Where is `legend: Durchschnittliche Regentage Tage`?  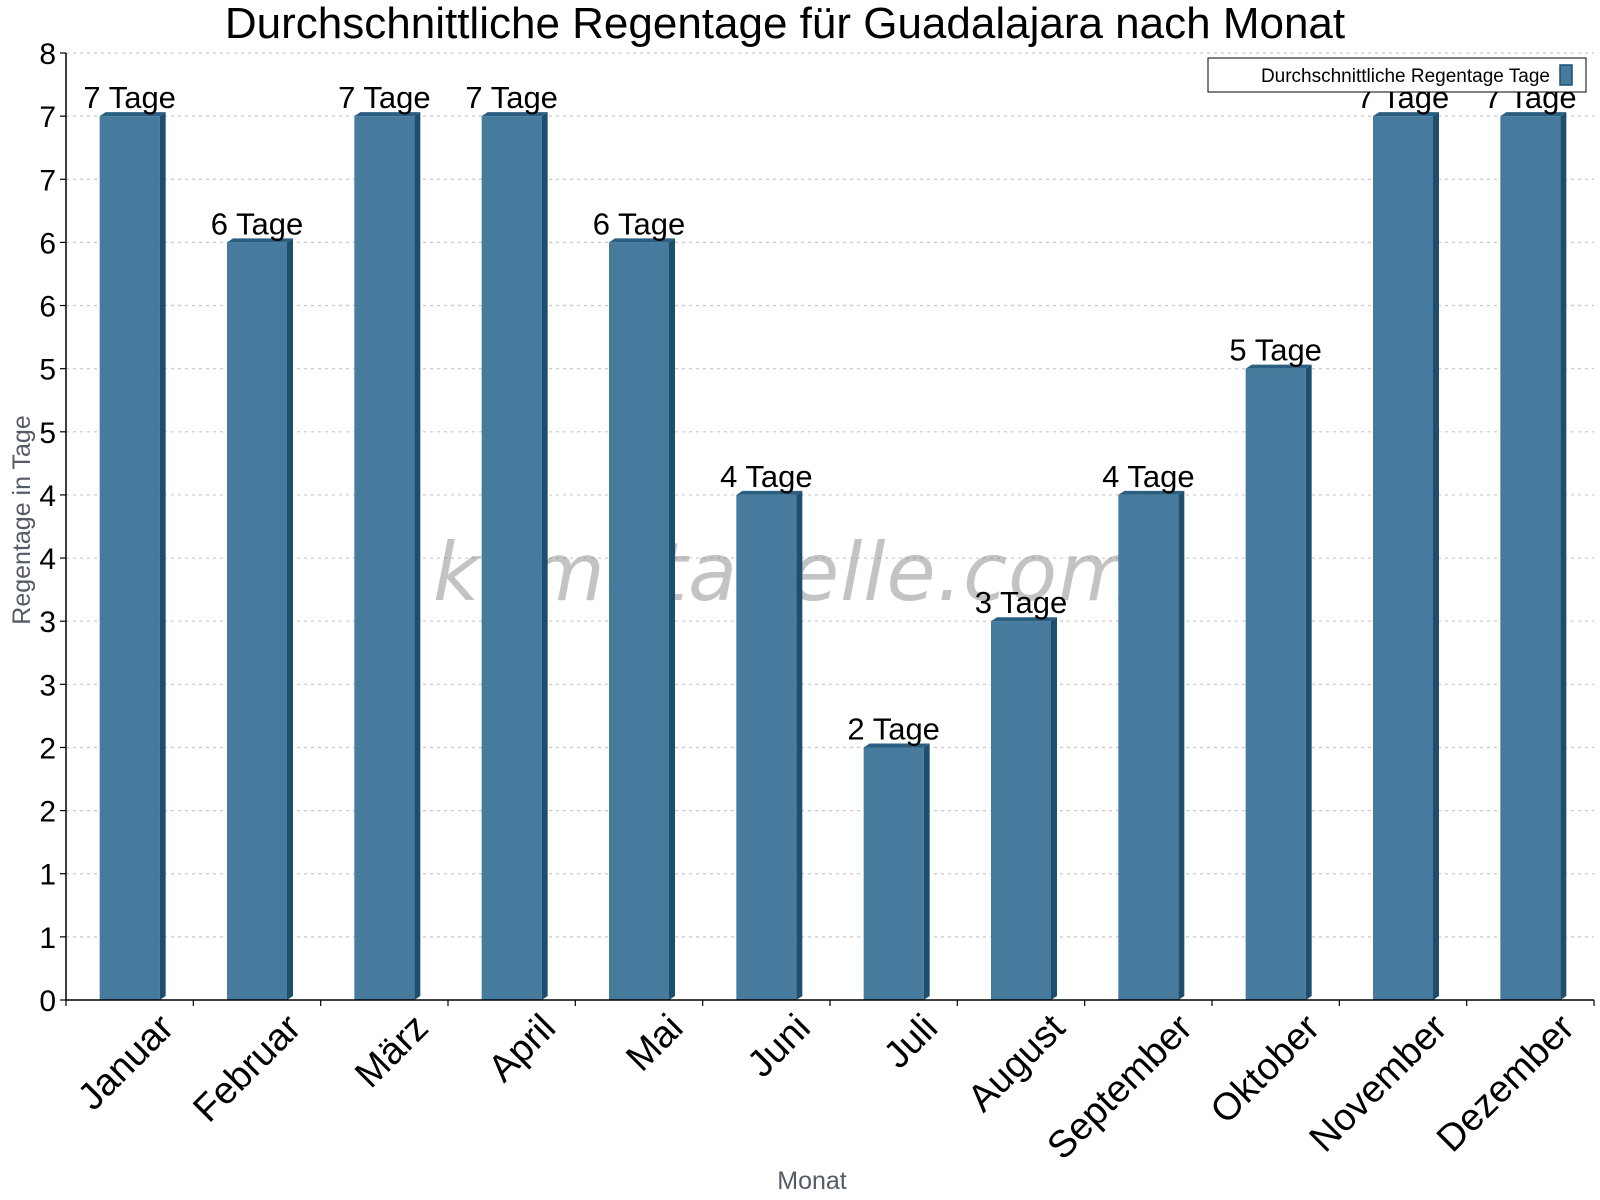
legend: Durchschnittliche Regentage Tage is located at coordinates (1397, 75).